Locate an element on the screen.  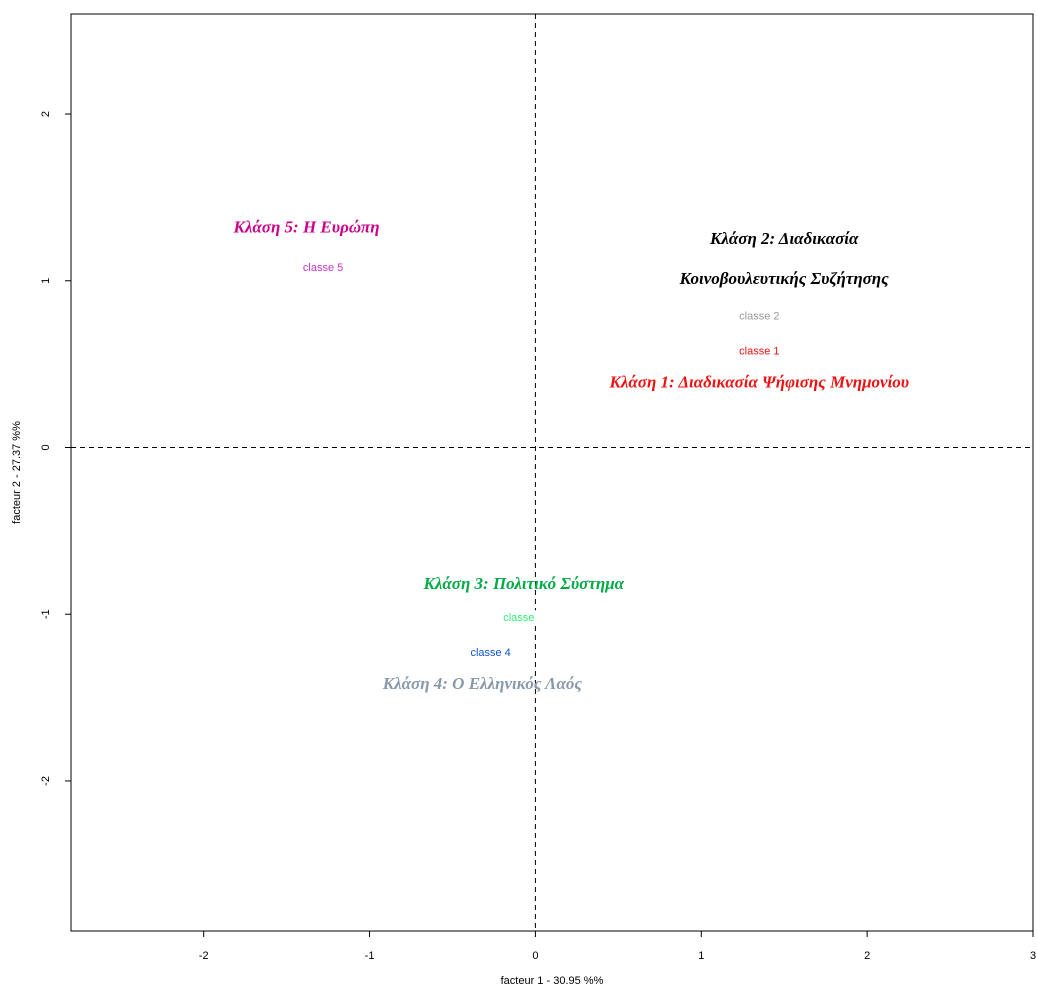
y-tick-label: 1 is located at coordinates (46, 281).